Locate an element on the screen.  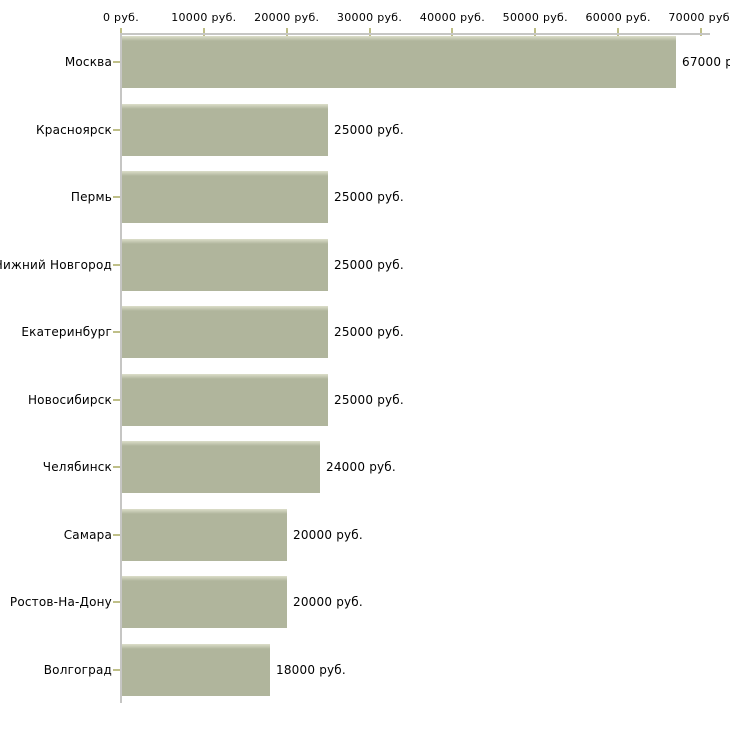
category-label: Пермь is located at coordinates (91, 197).